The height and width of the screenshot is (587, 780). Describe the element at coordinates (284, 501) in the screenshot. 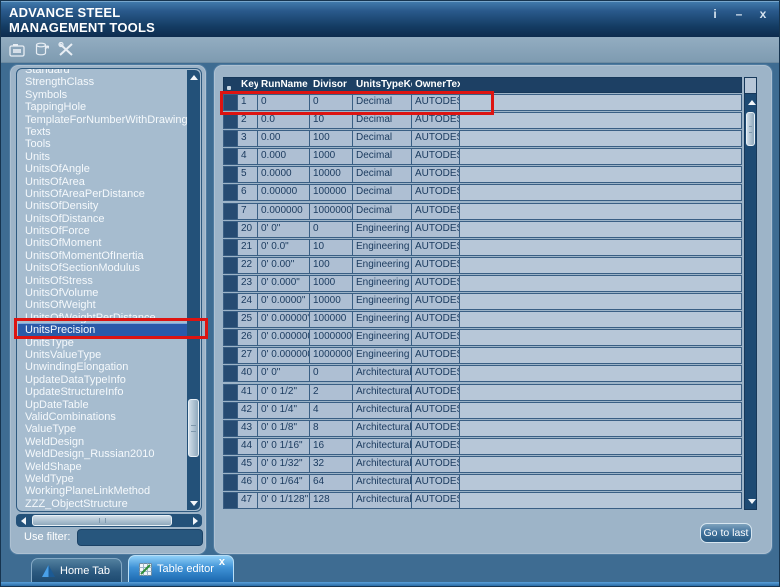

I see `table-cell: 0' 0 1/128"` at that location.